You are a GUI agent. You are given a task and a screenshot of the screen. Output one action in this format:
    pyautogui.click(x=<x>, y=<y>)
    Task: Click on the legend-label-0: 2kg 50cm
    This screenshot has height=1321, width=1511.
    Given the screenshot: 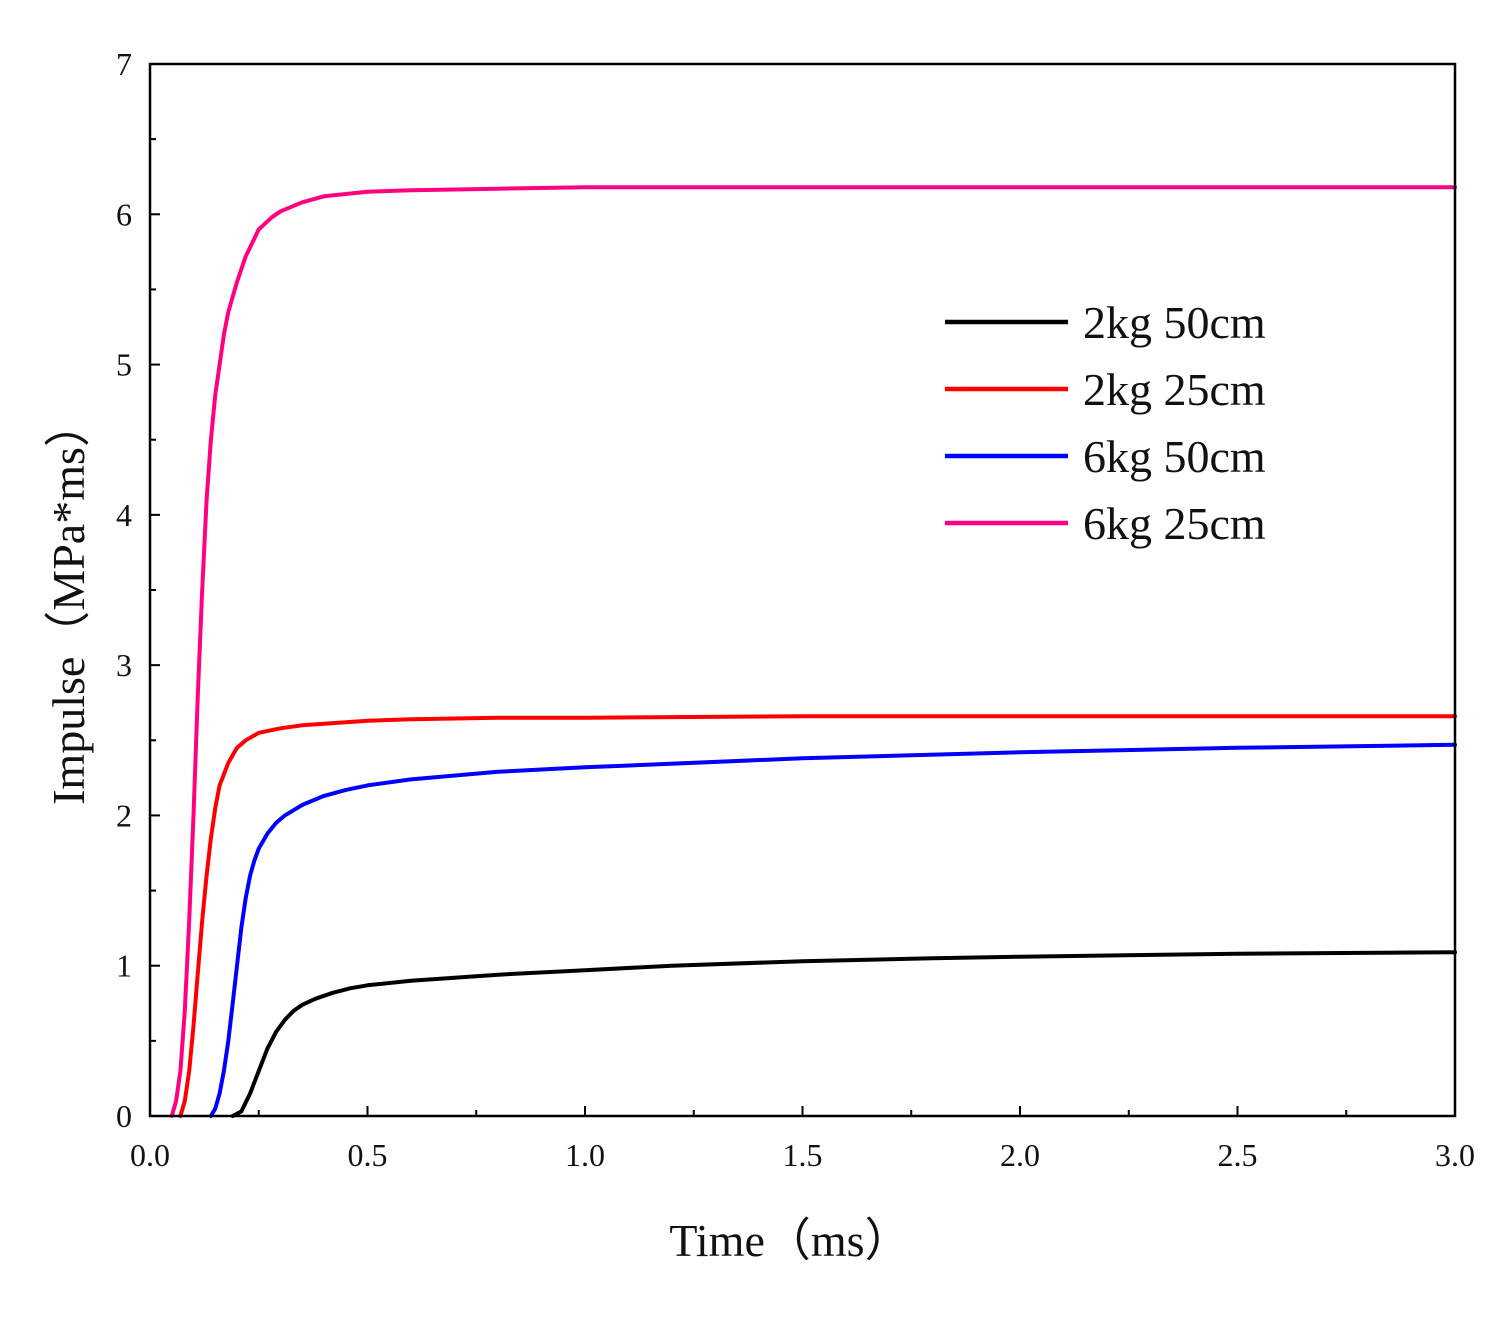 What is the action you would take?
    pyautogui.click(x=1174, y=322)
    